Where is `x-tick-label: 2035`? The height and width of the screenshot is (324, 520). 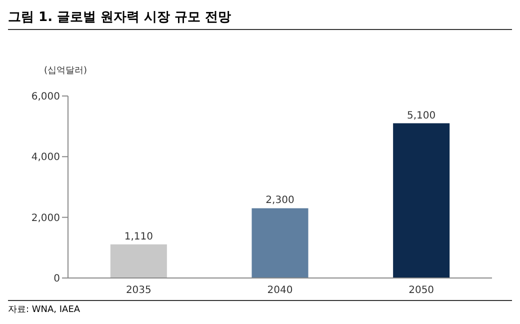 x-tick-label: 2035 is located at coordinates (139, 290).